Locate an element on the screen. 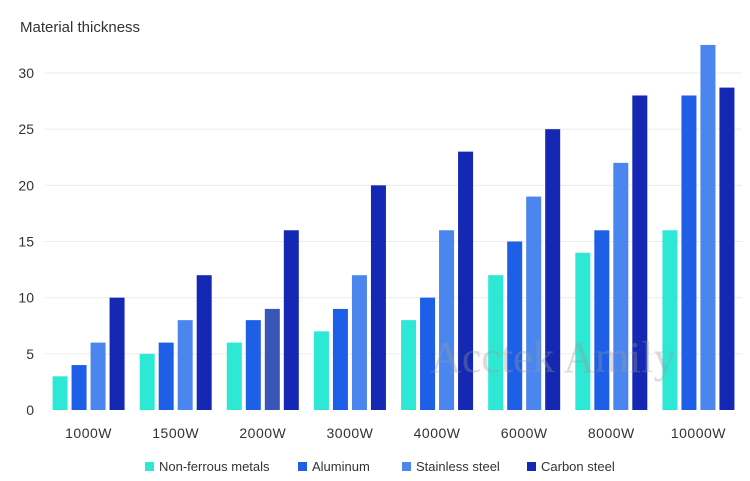  legend-item: Carbon steel is located at coordinates (571, 466).